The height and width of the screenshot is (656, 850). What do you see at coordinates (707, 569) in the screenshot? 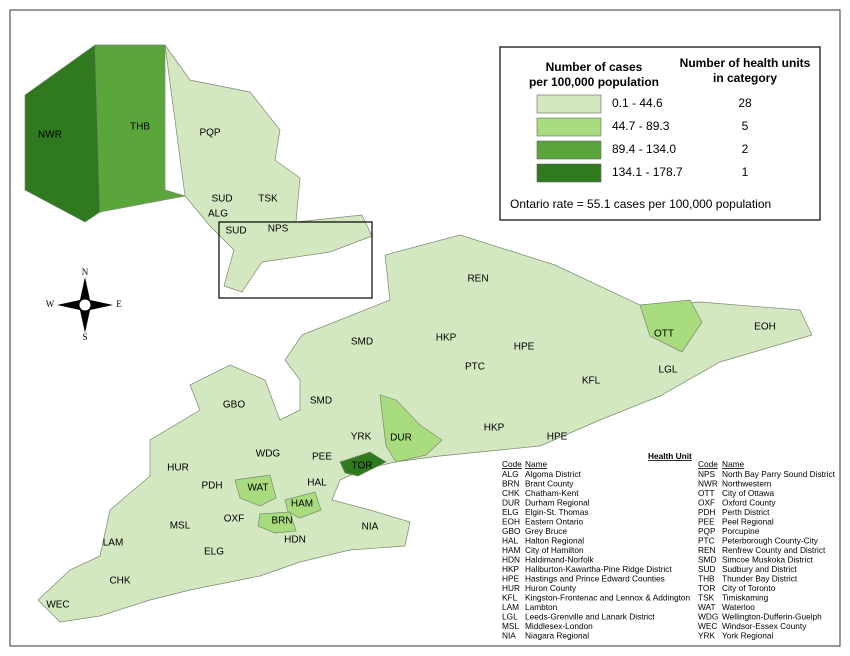
I see `unit-code: SUD` at bounding box center [707, 569].